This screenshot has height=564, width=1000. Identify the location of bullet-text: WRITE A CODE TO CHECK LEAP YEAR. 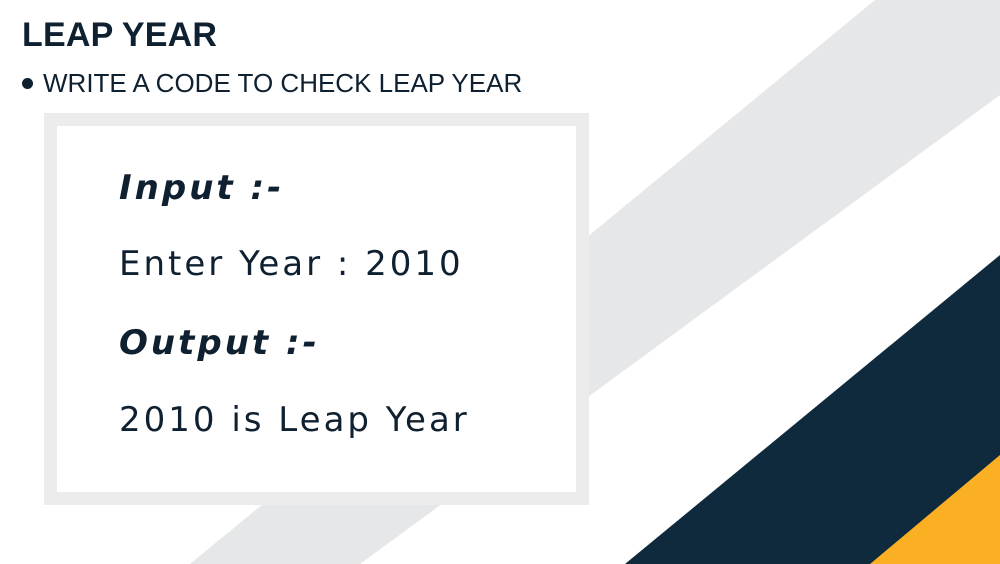
(283, 83).